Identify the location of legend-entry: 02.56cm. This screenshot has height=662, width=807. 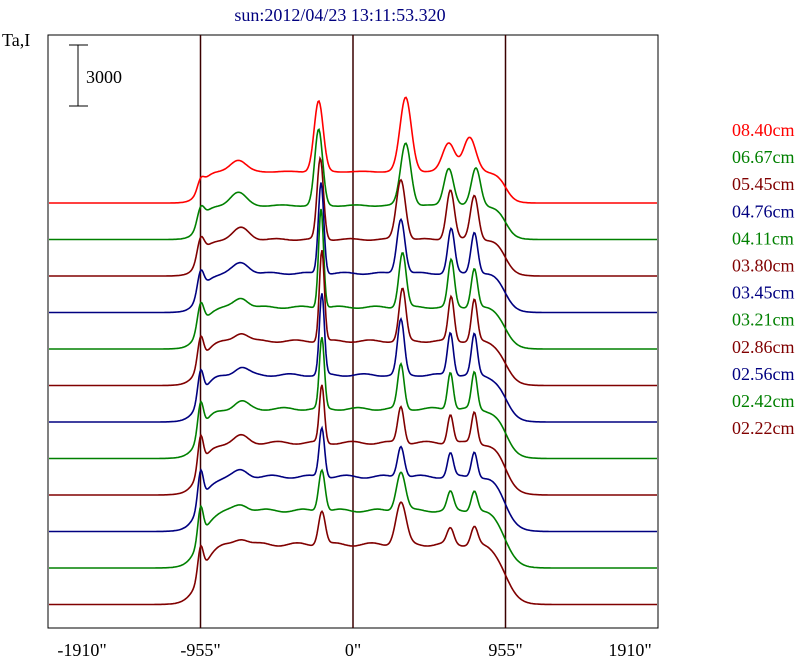
(763, 374).